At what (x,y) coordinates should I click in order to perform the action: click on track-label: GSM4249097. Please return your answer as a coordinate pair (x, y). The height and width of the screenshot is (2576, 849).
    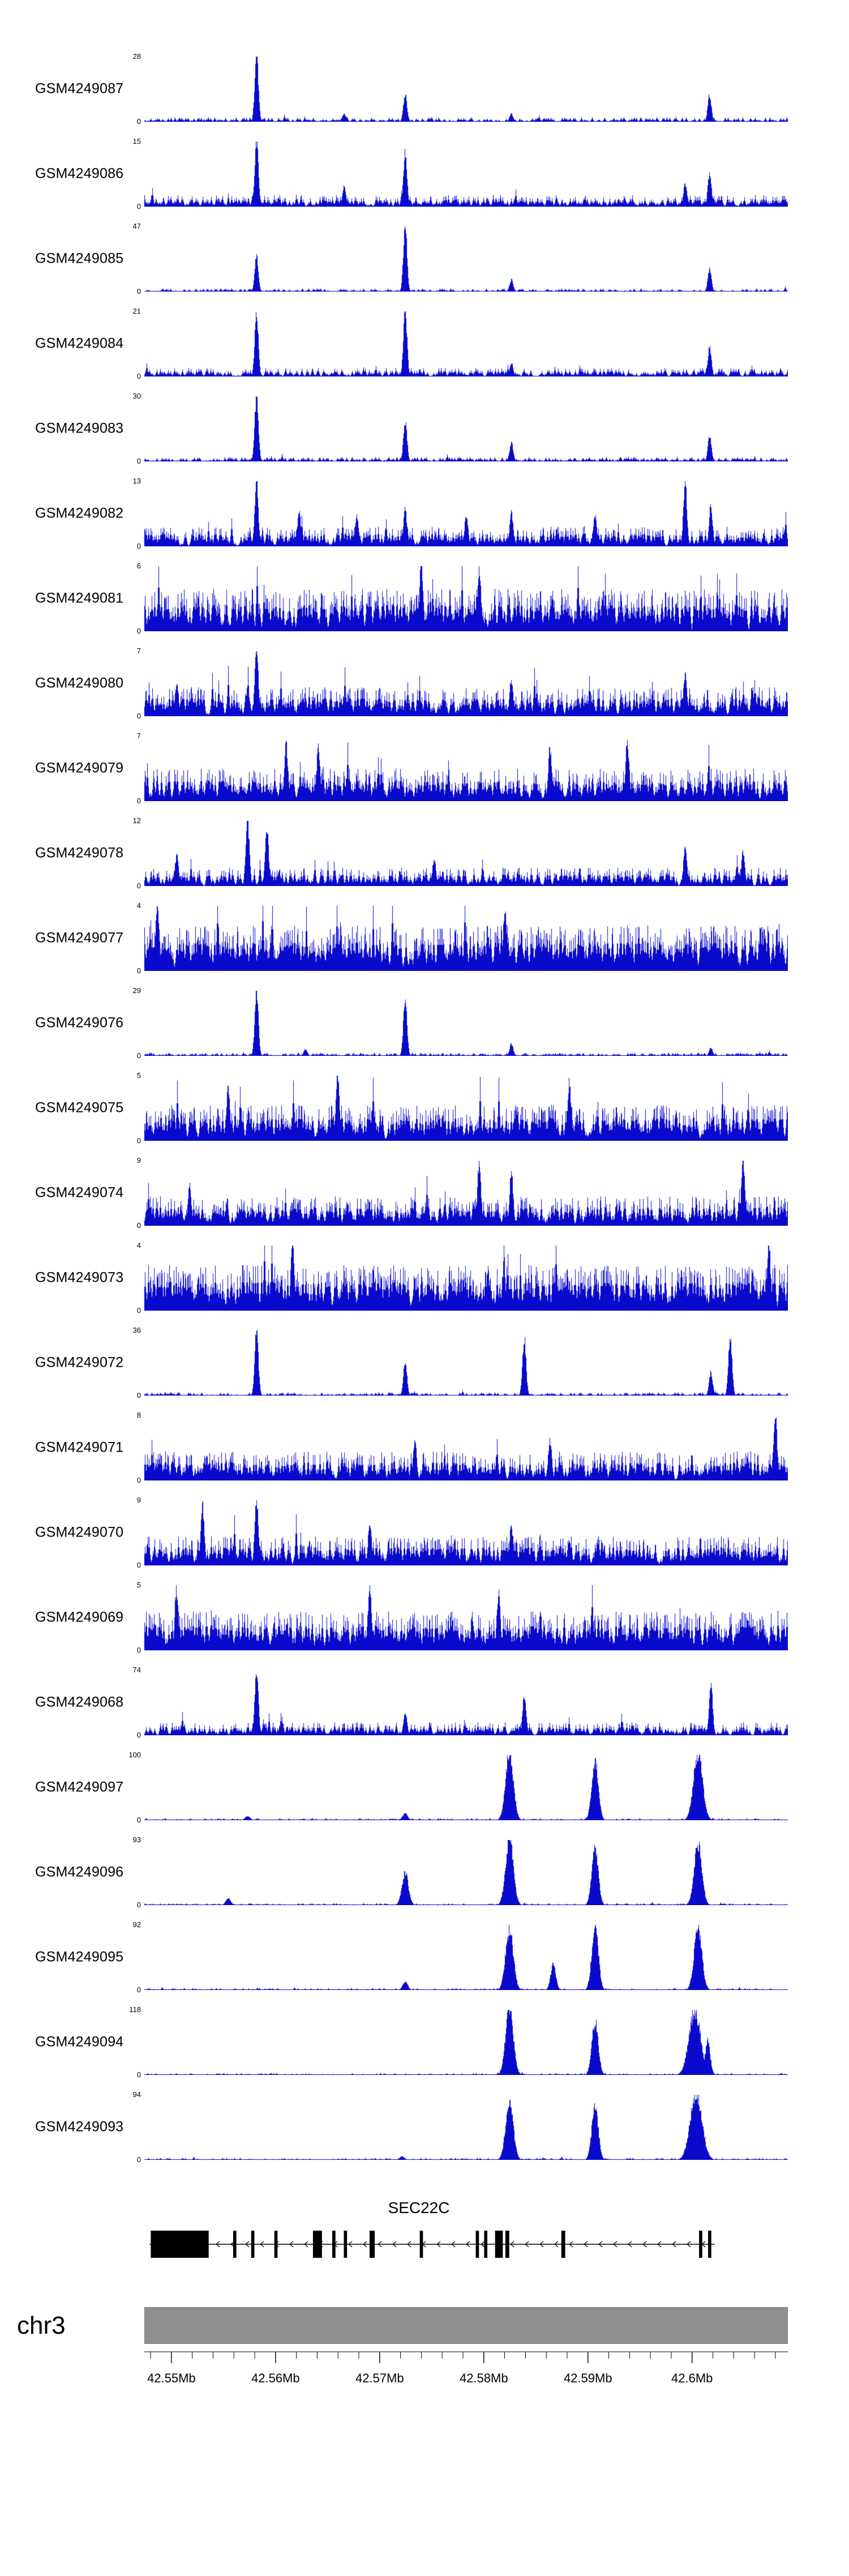
    Looking at the image, I should click on (79, 1787).